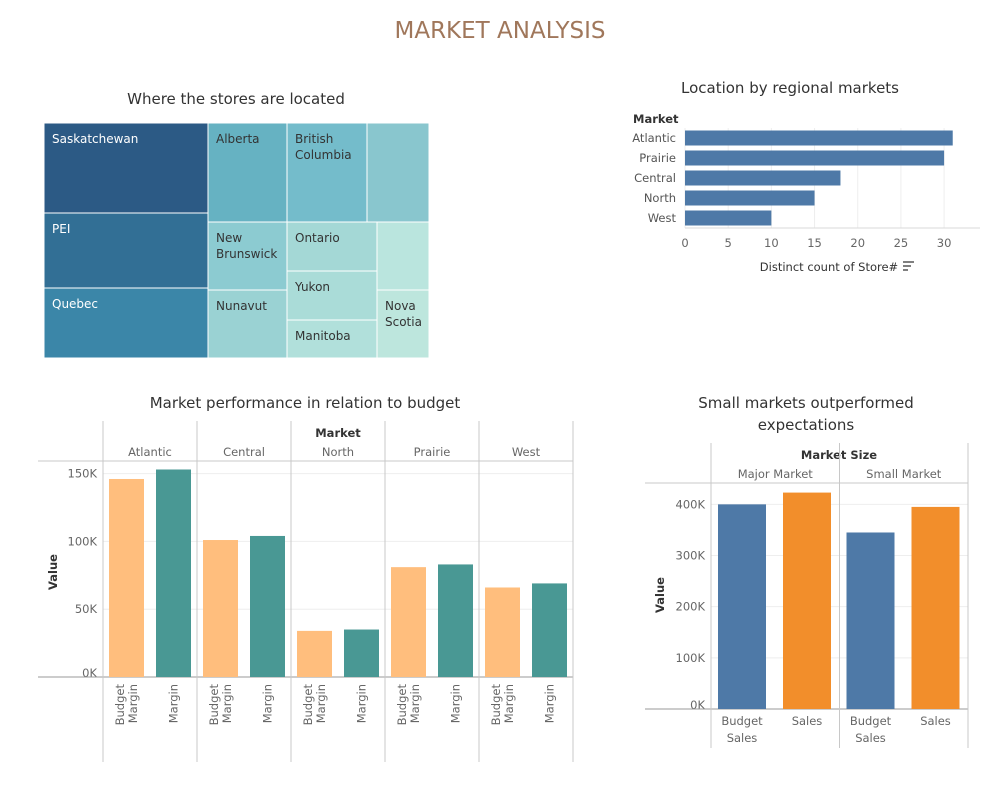 This screenshot has height=800, width=1000. What do you see at coordinates (656, 119) in the screenshot?
I see `regional-row-header: Market` at bounding box center [656, 119].